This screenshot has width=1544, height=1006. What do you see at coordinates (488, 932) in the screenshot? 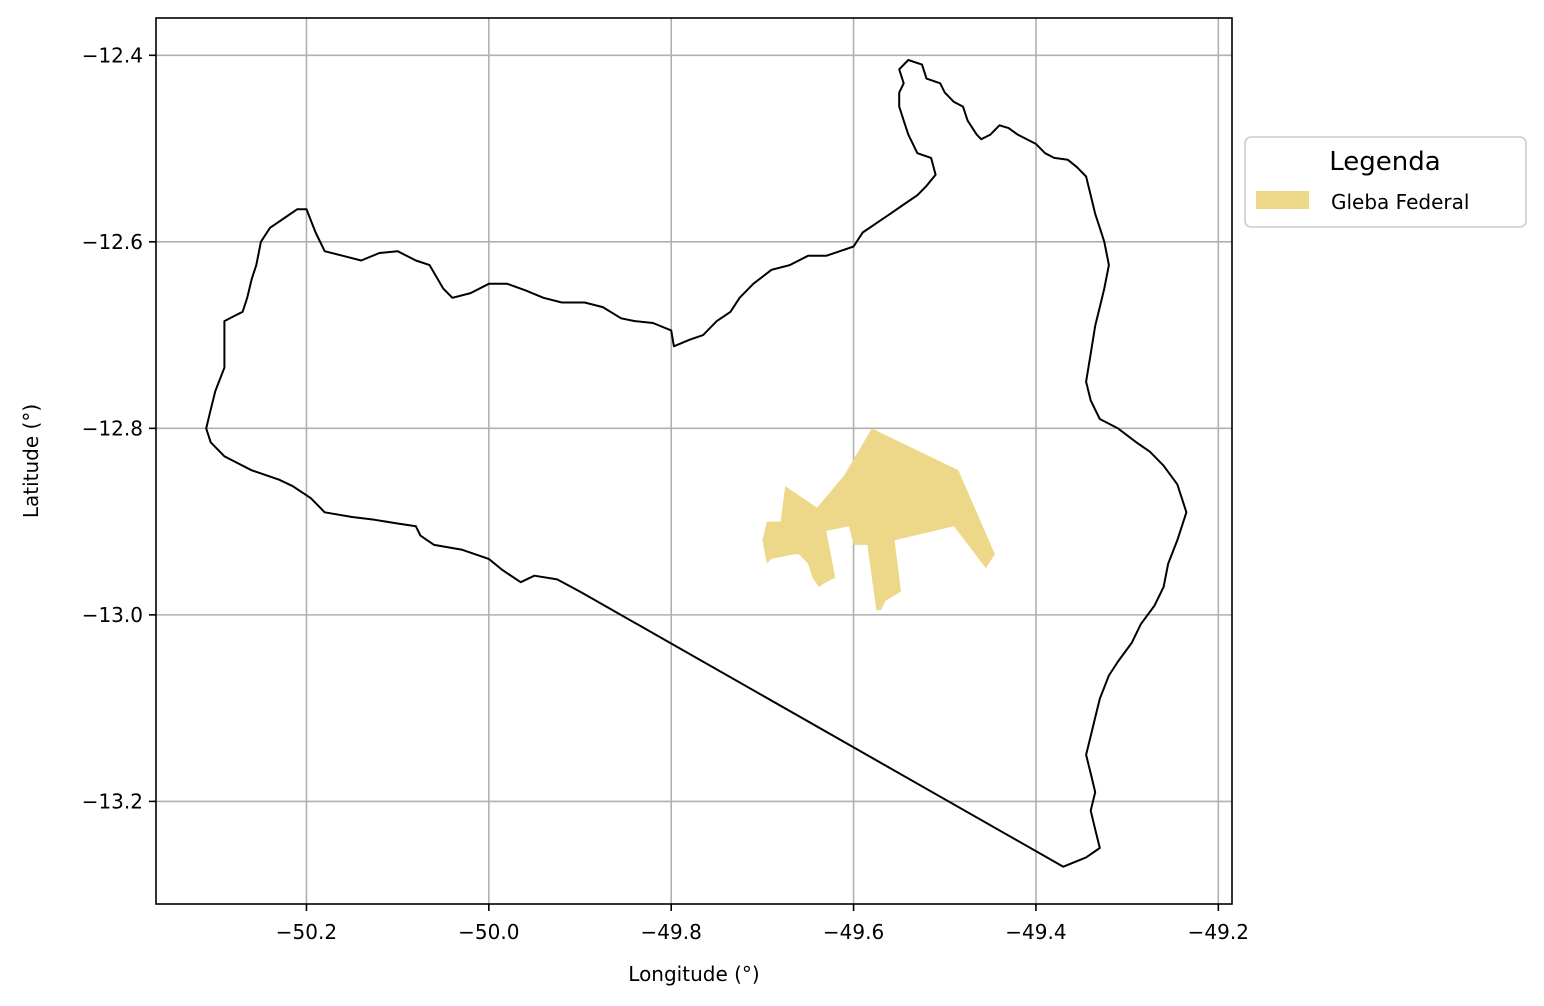
I see `x-tick-label: −50.0` at bounding box center [488, 932].